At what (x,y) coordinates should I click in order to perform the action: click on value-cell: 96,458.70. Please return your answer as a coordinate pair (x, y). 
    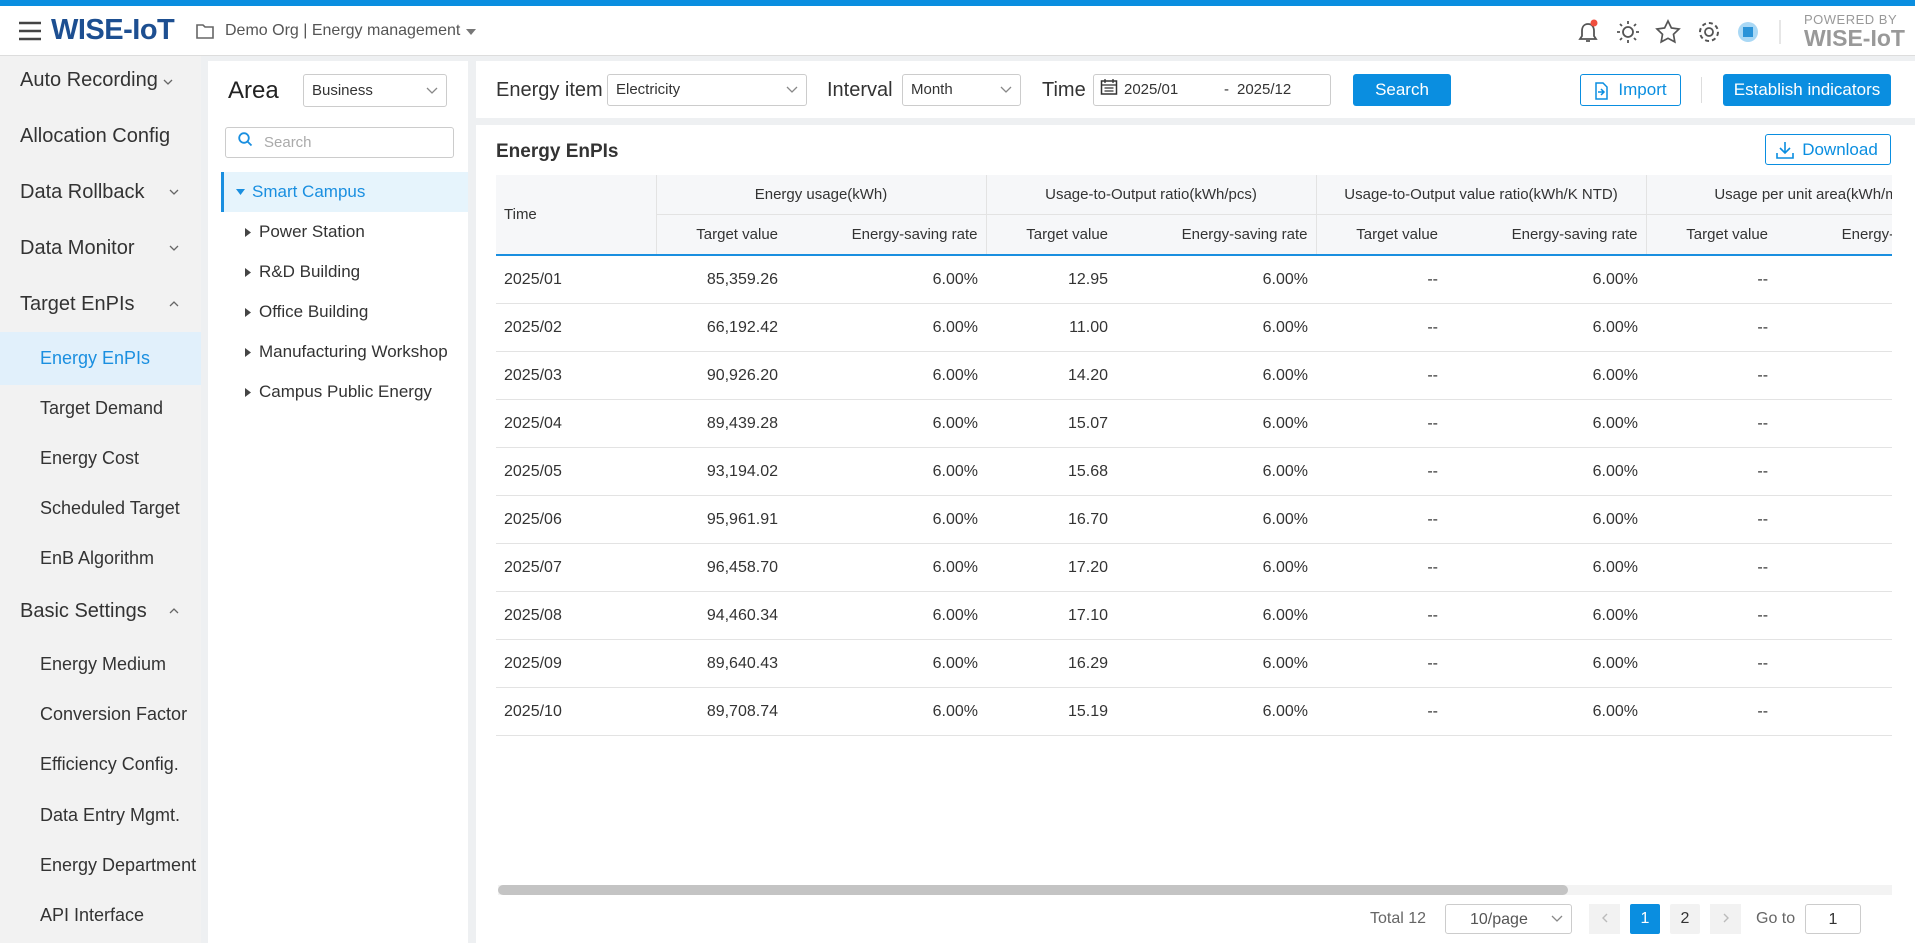
    Looking at the image, I should click on (721, 567).